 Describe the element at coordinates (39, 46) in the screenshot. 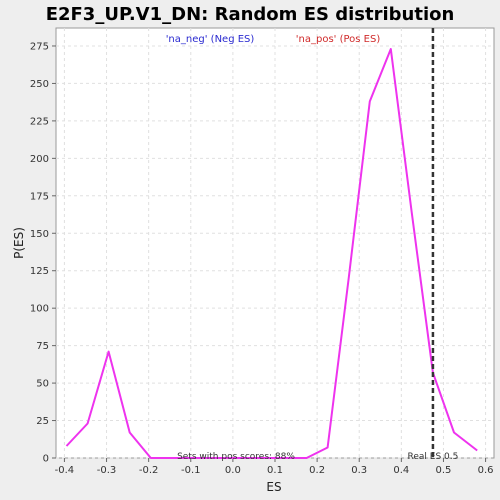

I see `y-tick-label: 275` at that location.